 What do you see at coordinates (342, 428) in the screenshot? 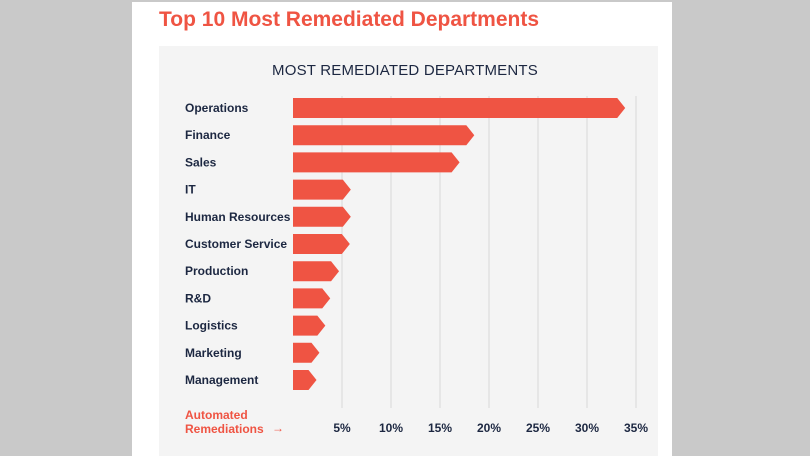
I see `x-tick-label: 5%` at bounding box center [342, 428].